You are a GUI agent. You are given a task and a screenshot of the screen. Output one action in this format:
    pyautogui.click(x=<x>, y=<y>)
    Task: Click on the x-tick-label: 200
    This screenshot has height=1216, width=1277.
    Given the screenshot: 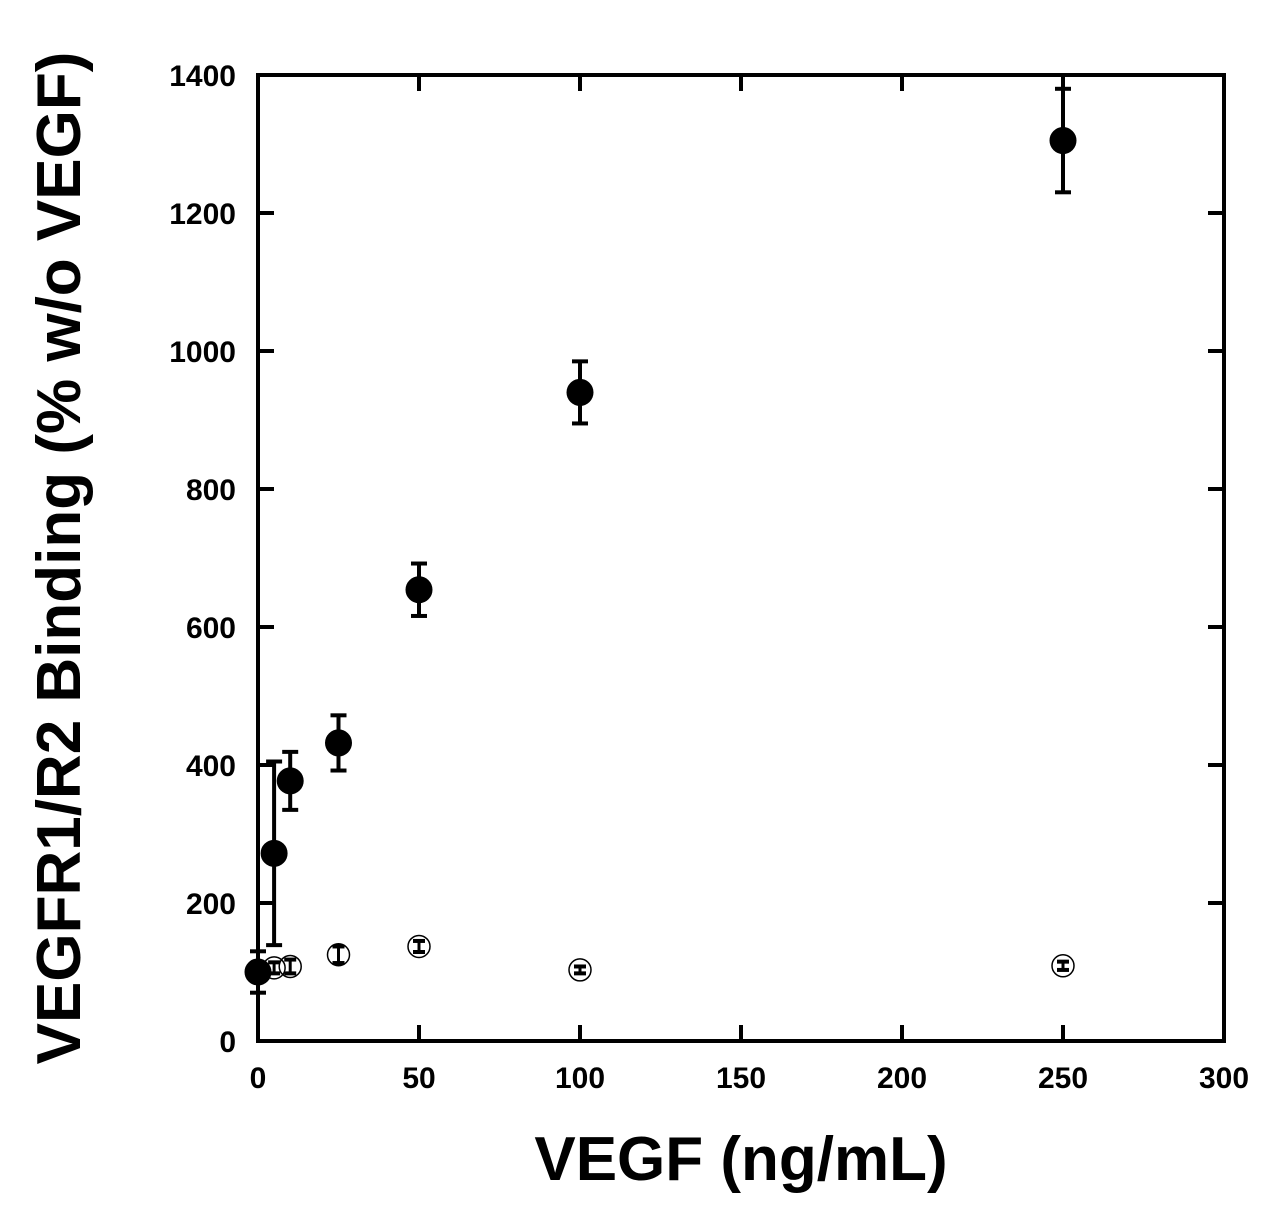 What is the action you would take?
    pyautogui.click(x=902, y=1078)
    